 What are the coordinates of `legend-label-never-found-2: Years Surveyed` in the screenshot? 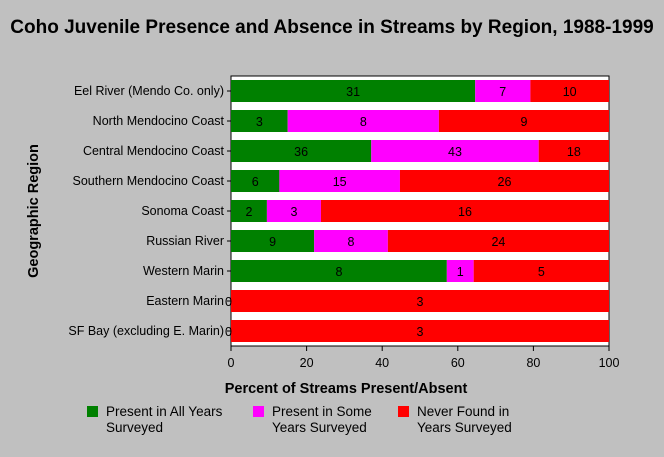 It's located at (464, 427).